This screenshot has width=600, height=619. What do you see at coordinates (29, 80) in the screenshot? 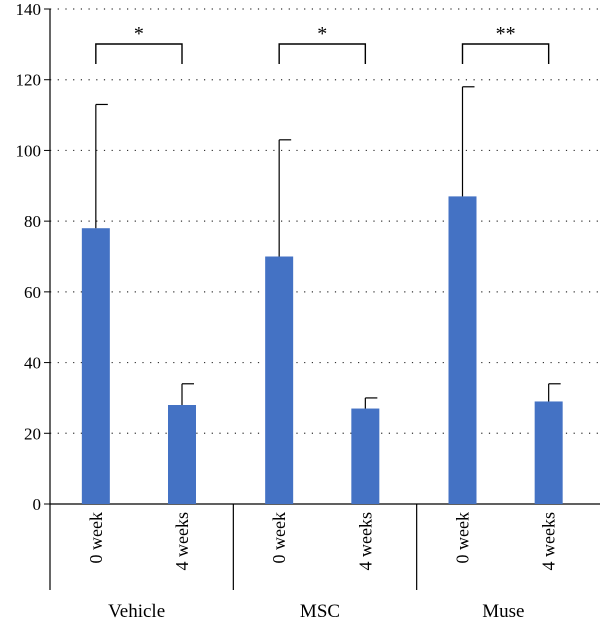
I see `y-tick-label: 120` at bounding box center [29, 80].